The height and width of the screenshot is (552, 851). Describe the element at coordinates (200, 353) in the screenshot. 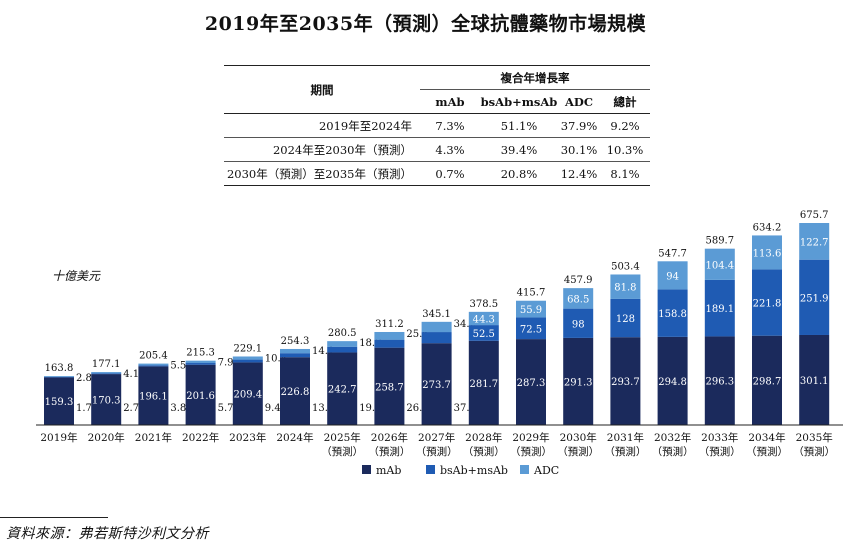

I see `data-label-total: 215.3` at that location.